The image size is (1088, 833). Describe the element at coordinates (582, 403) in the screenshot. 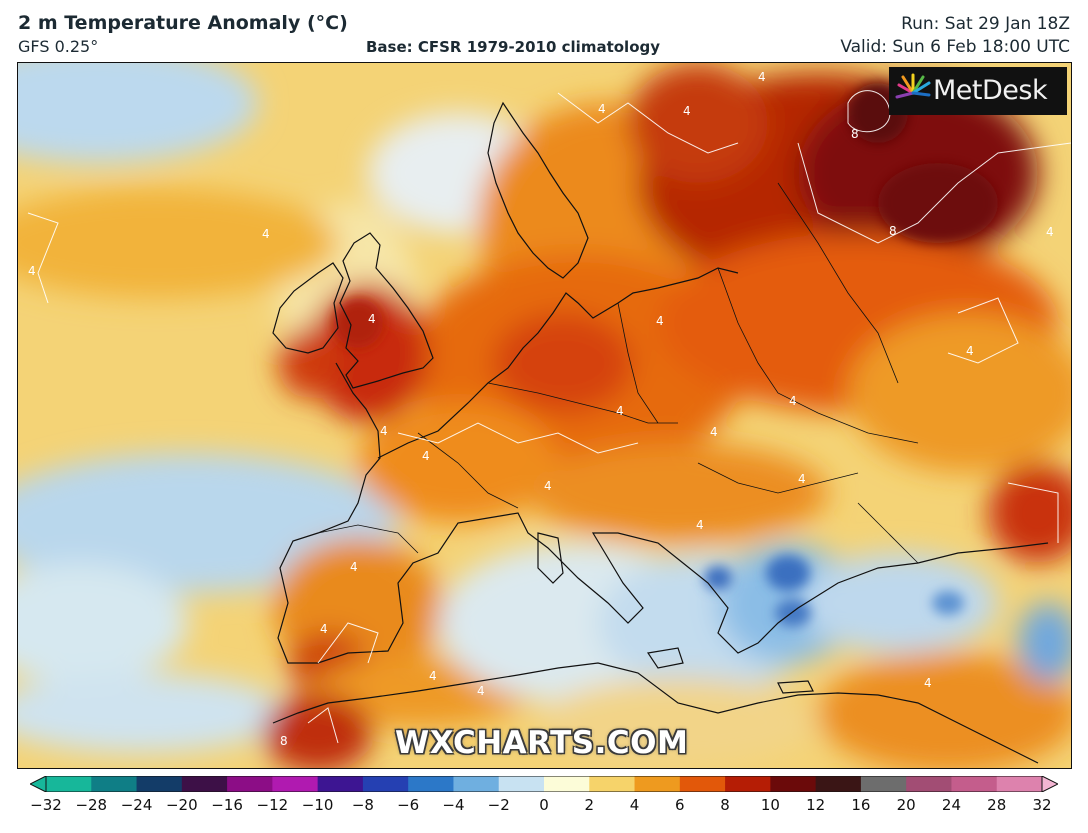

I see `border-germany-south` at that location.